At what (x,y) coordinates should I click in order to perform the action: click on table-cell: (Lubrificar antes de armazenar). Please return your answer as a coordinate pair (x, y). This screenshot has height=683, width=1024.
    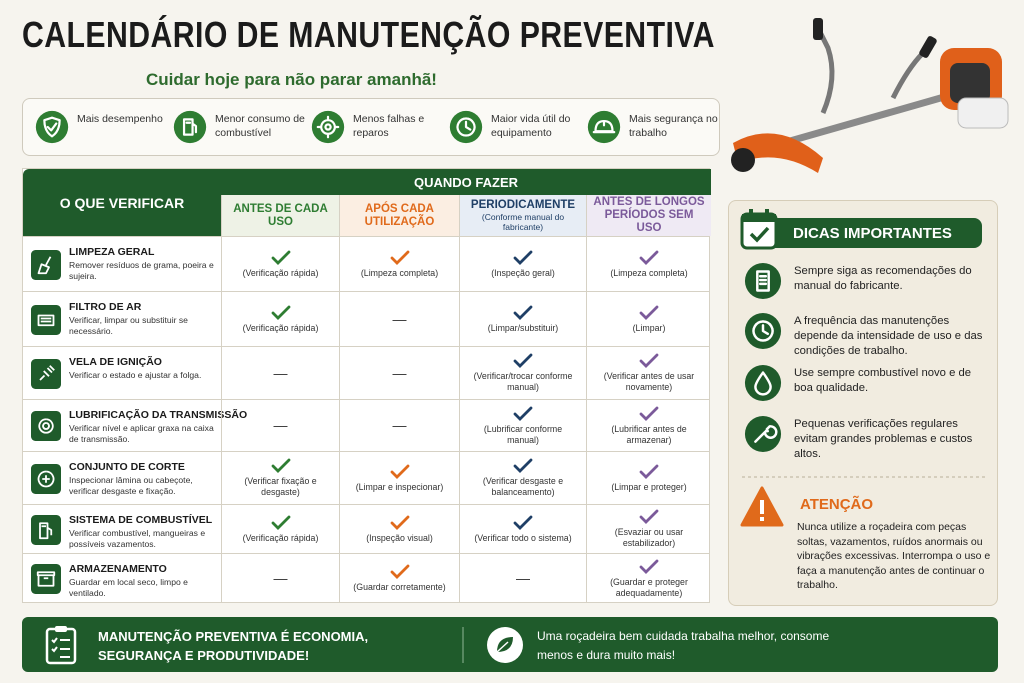
    Looking at the image, I should click on (648, 425).